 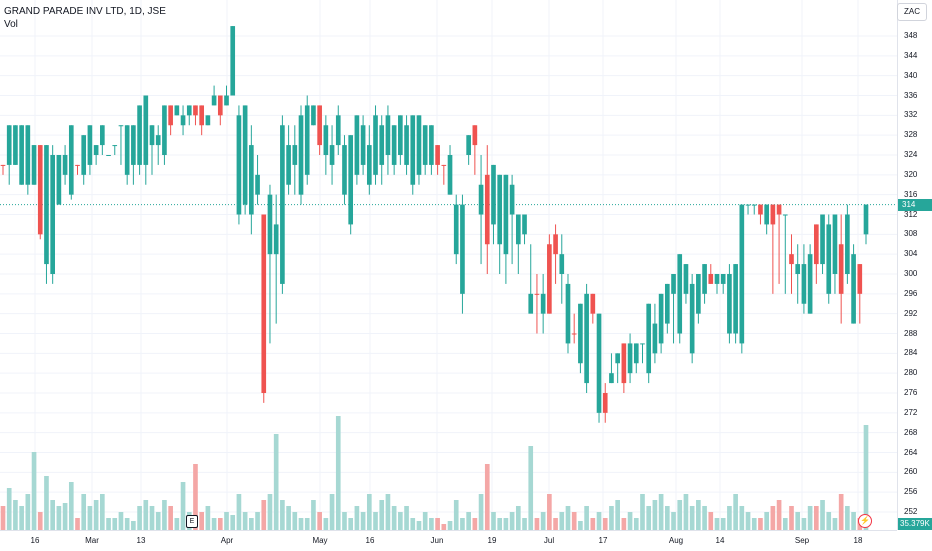 What do you see at coordinates (911, 214) in the screenshot?
I see `price-tick: 312` at bounding box center [911, 214].